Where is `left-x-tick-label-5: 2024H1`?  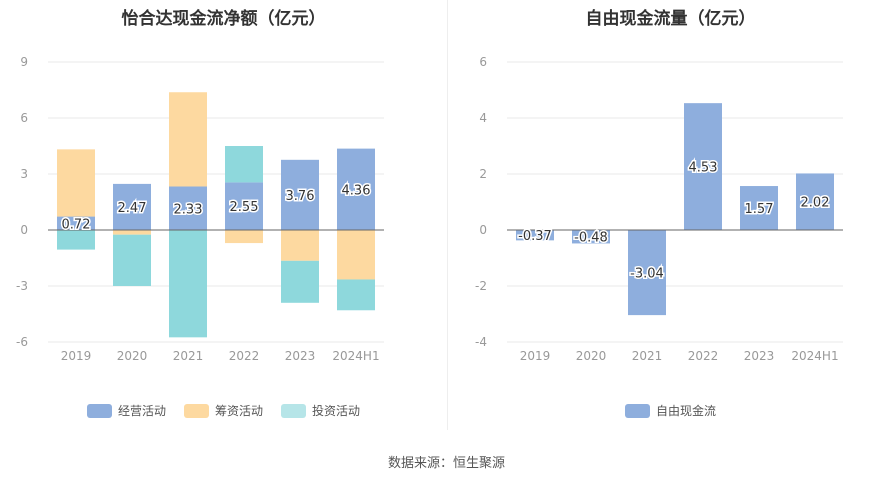
left-x-tick-label-5: 2024H1 is located at coordinates (355, 356).